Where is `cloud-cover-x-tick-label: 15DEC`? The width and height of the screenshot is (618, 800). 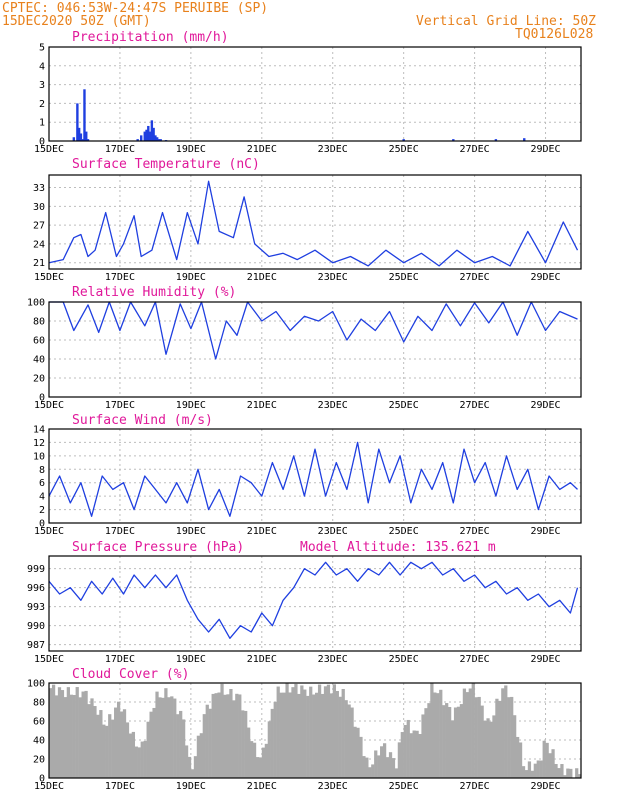
cloud-cover-x-tick-label: 15DEC is located at coordinates (49, 786).